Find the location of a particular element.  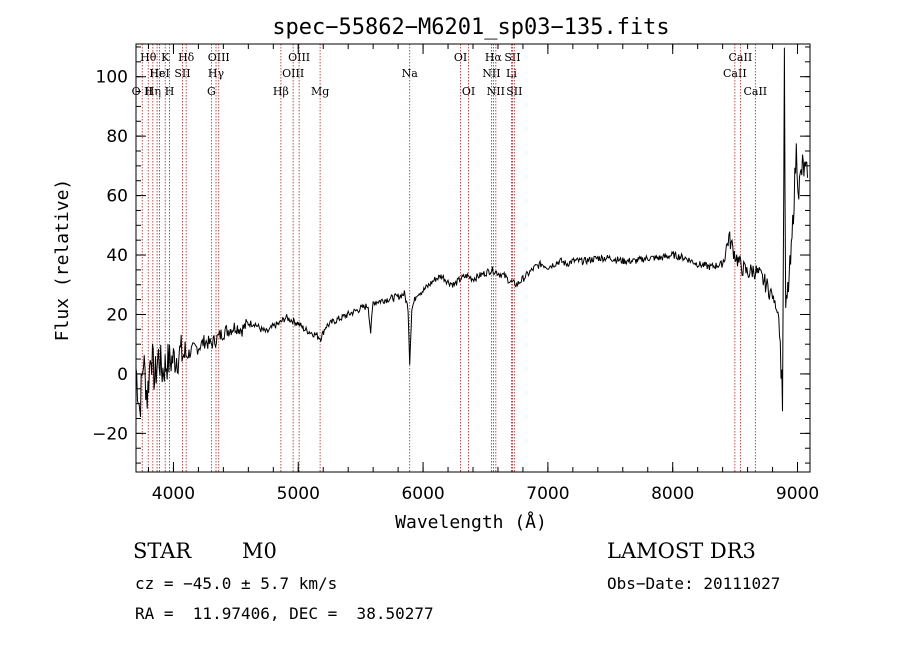

x-tick-label: 7000 is located at coordinates (547, 494).